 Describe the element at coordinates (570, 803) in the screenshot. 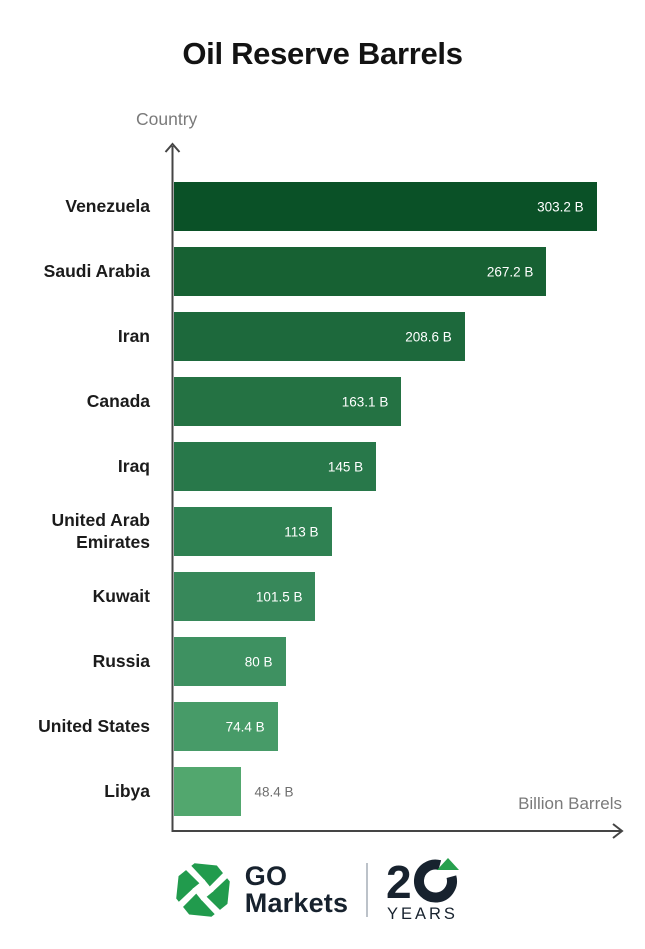

I see `x-axis-label: Billion Barrels` at that location.